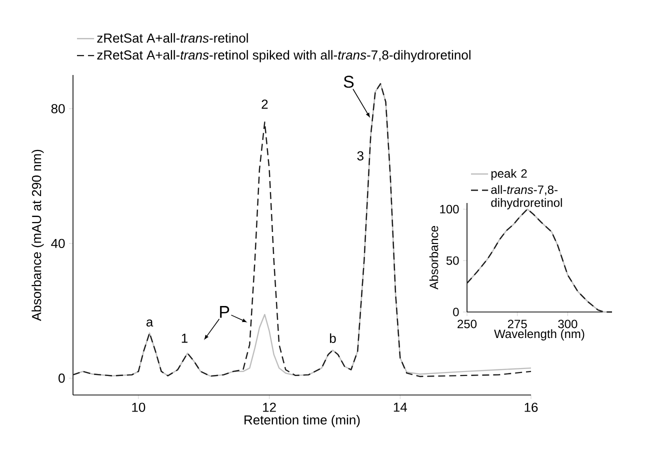 The width and height of the screenshot is (652, 452). I want to click on annotation: a, so click(150, 323).